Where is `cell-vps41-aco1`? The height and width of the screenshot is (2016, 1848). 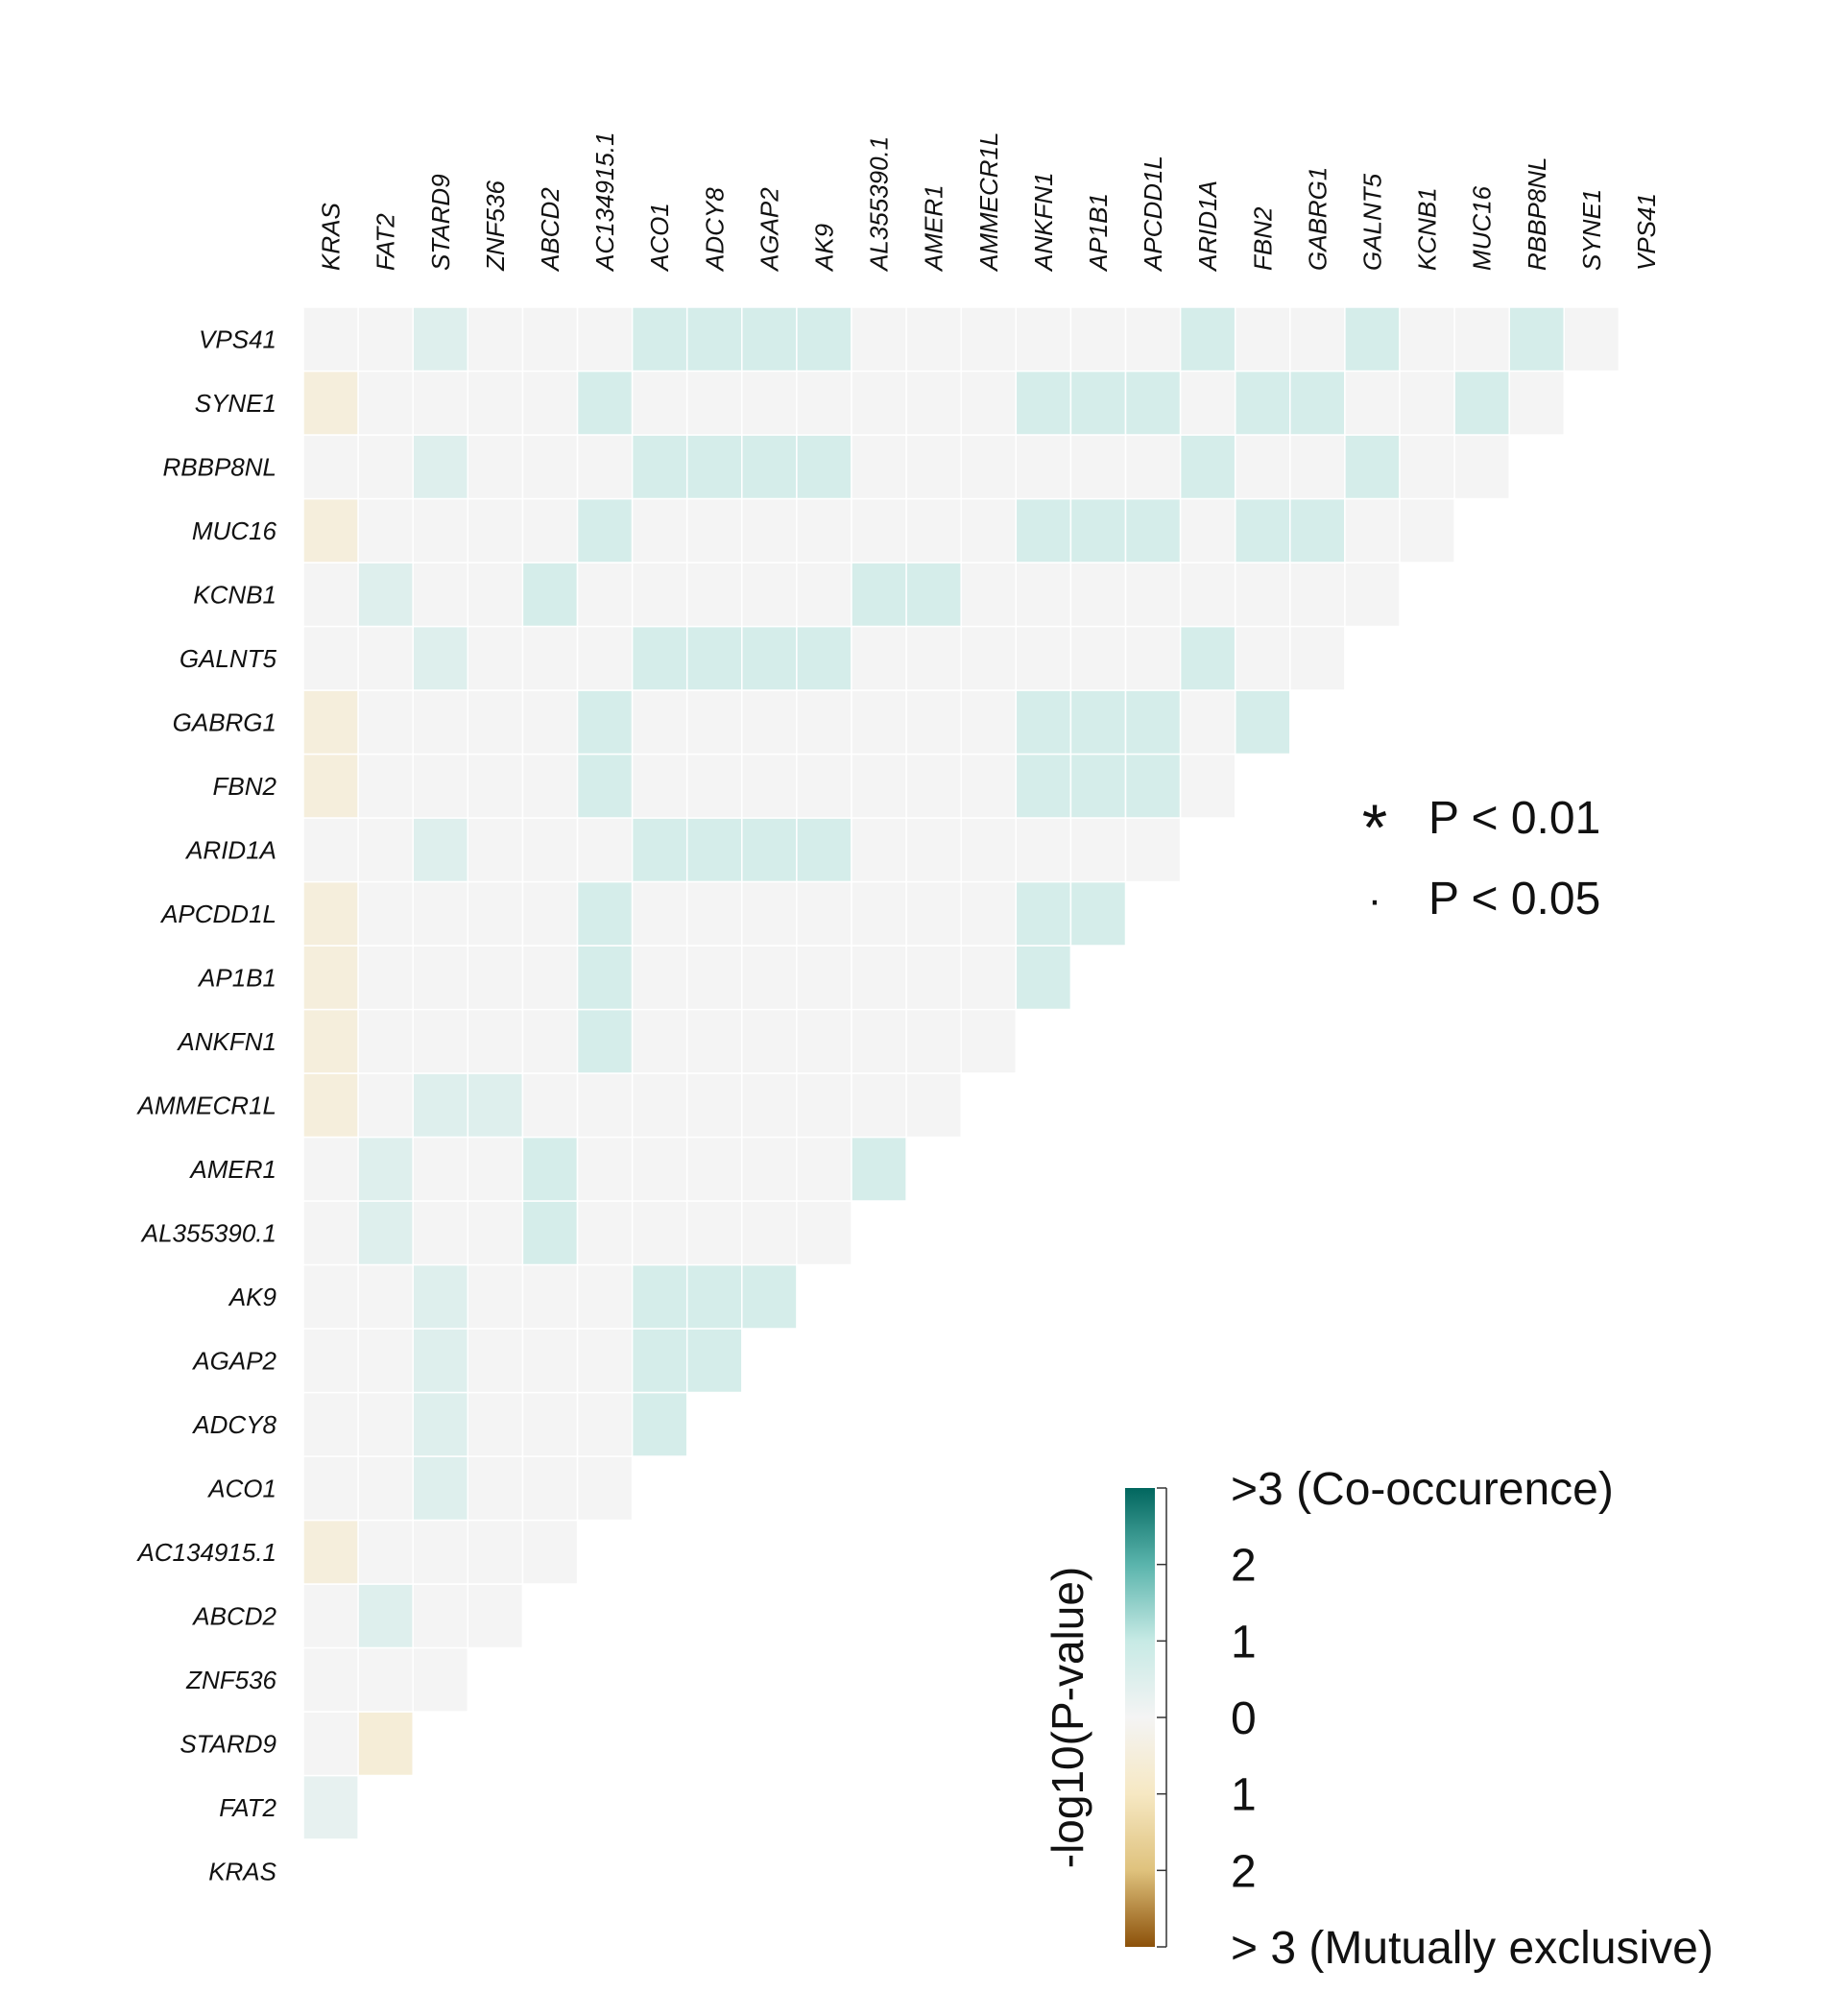
cell-vps41-aco1 is located at coordinates (659, 339).